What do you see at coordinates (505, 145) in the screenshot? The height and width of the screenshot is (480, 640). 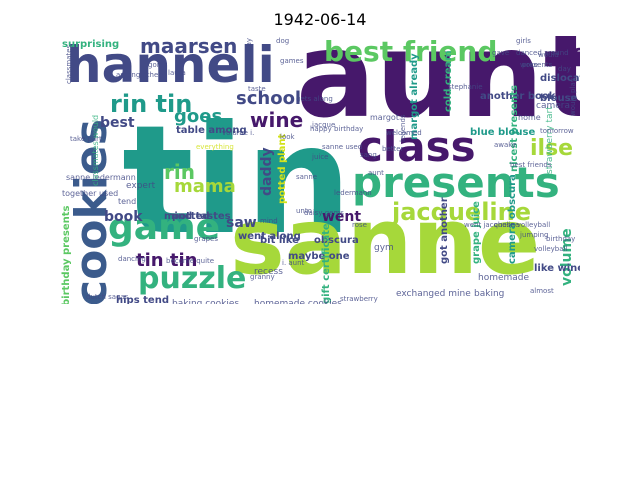 I see `word-94: awake` at bounding box center [505, 145].